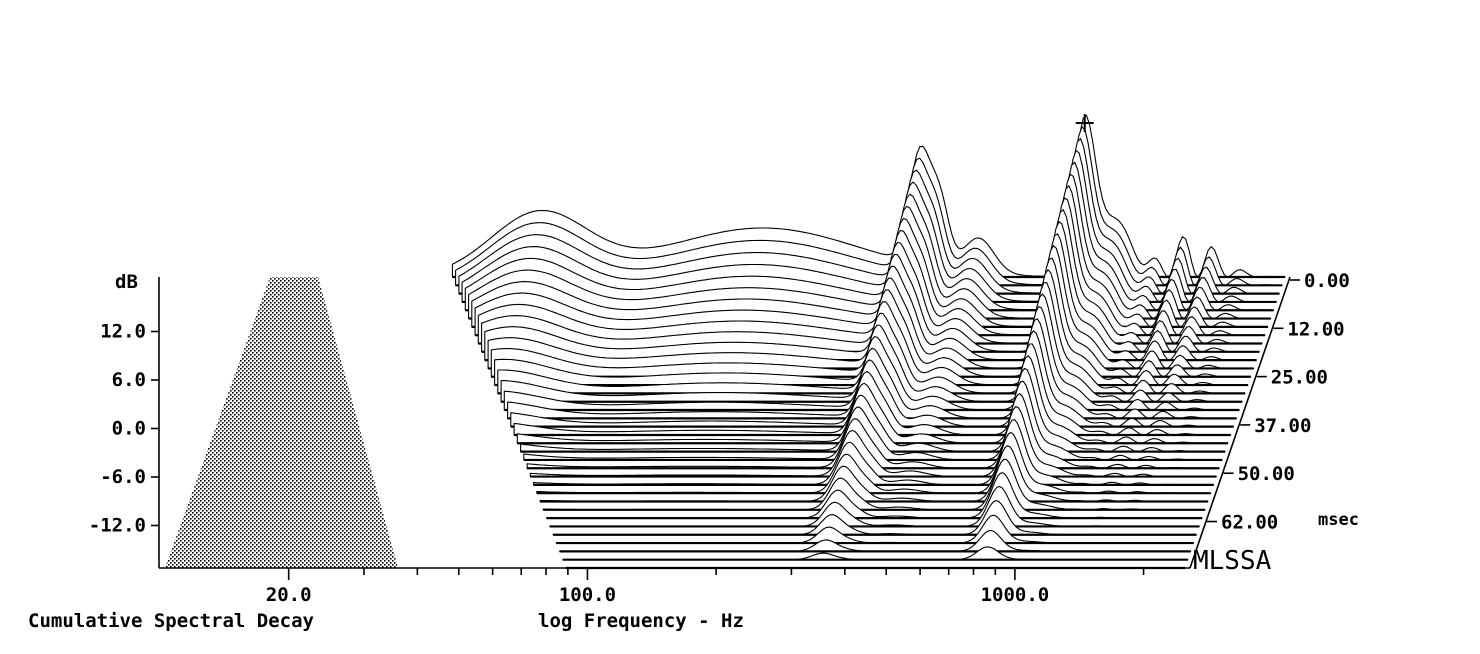  What do you see at coordinates (1240, 422) in the screenshot?
I see `time-axis-line` at bounding box center [1240, 422].